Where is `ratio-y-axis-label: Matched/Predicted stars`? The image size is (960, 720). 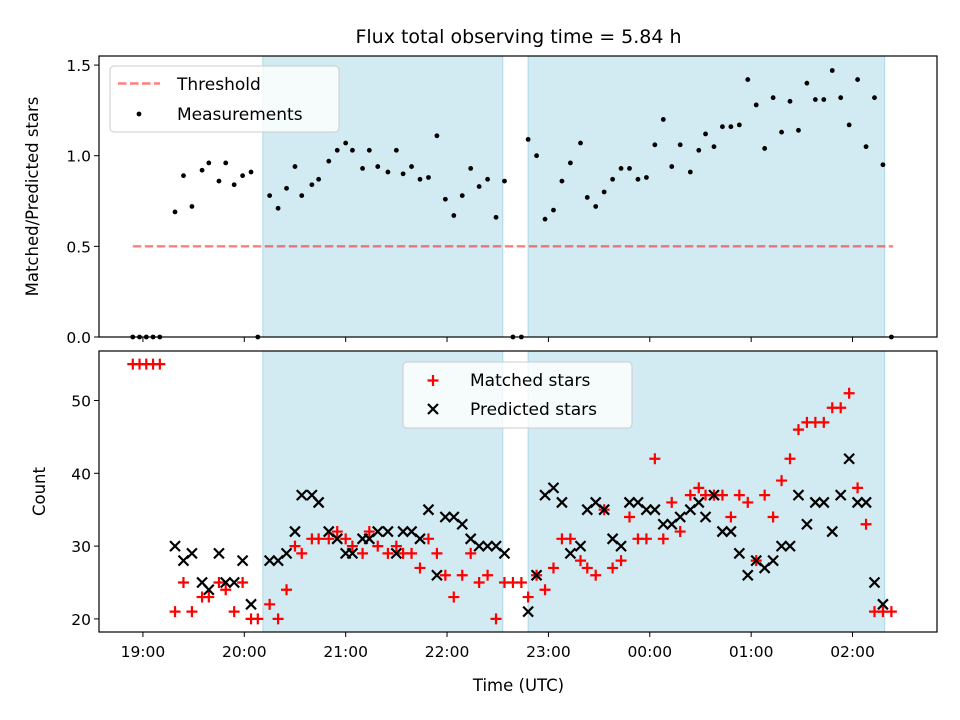 ratio-y-axis-label: Matched/Predicted stars is located at coordinates (32, 197).